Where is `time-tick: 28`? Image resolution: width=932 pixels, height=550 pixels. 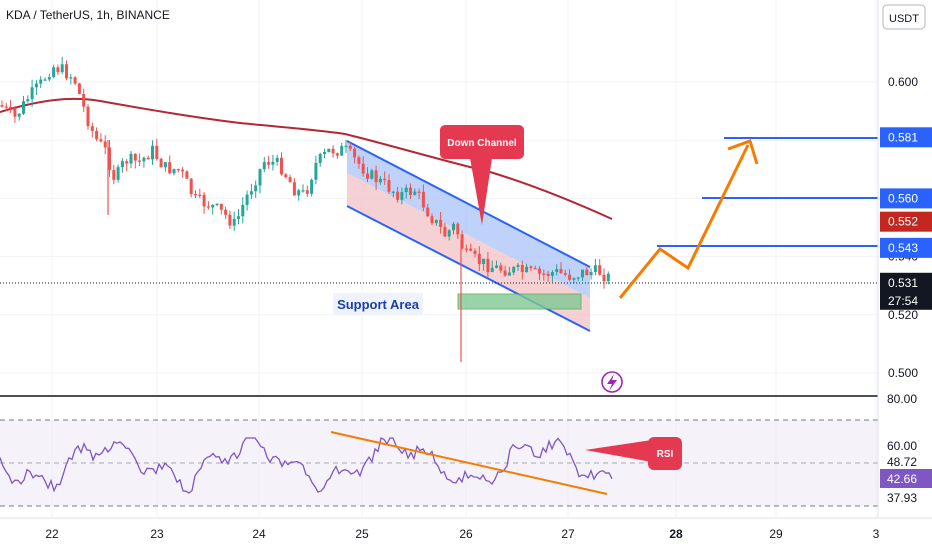 time-tick: 28 is located at coordinates (676, 534).